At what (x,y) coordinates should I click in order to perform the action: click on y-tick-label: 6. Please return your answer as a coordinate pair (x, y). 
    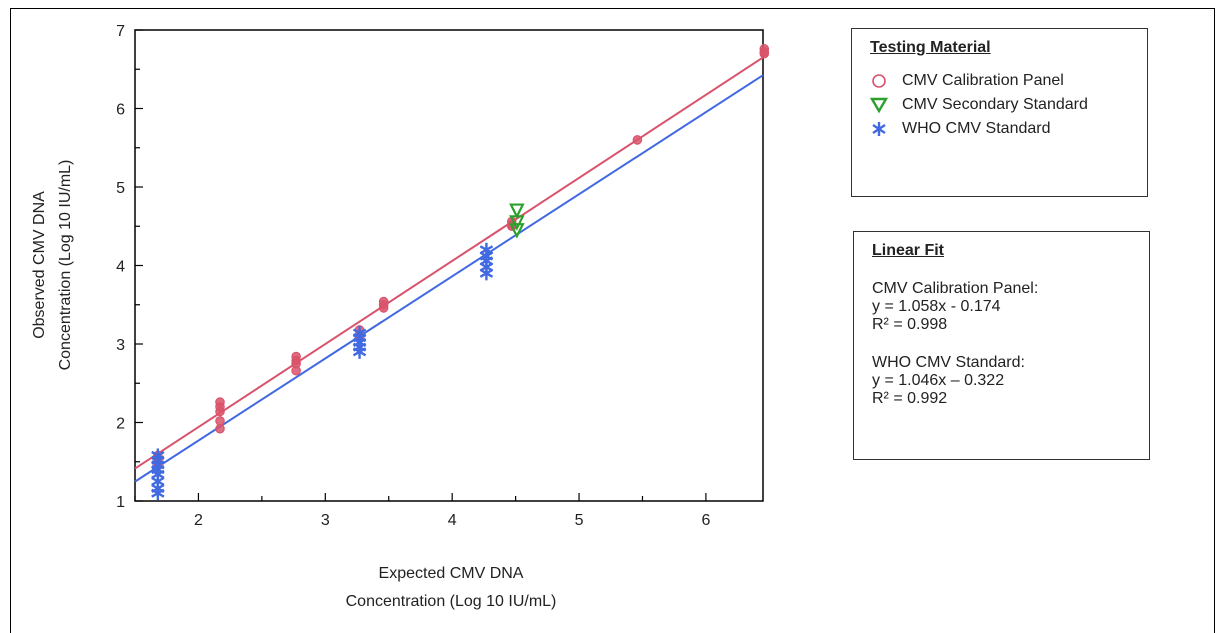
    Looking at the image, I should click on (120, 110).